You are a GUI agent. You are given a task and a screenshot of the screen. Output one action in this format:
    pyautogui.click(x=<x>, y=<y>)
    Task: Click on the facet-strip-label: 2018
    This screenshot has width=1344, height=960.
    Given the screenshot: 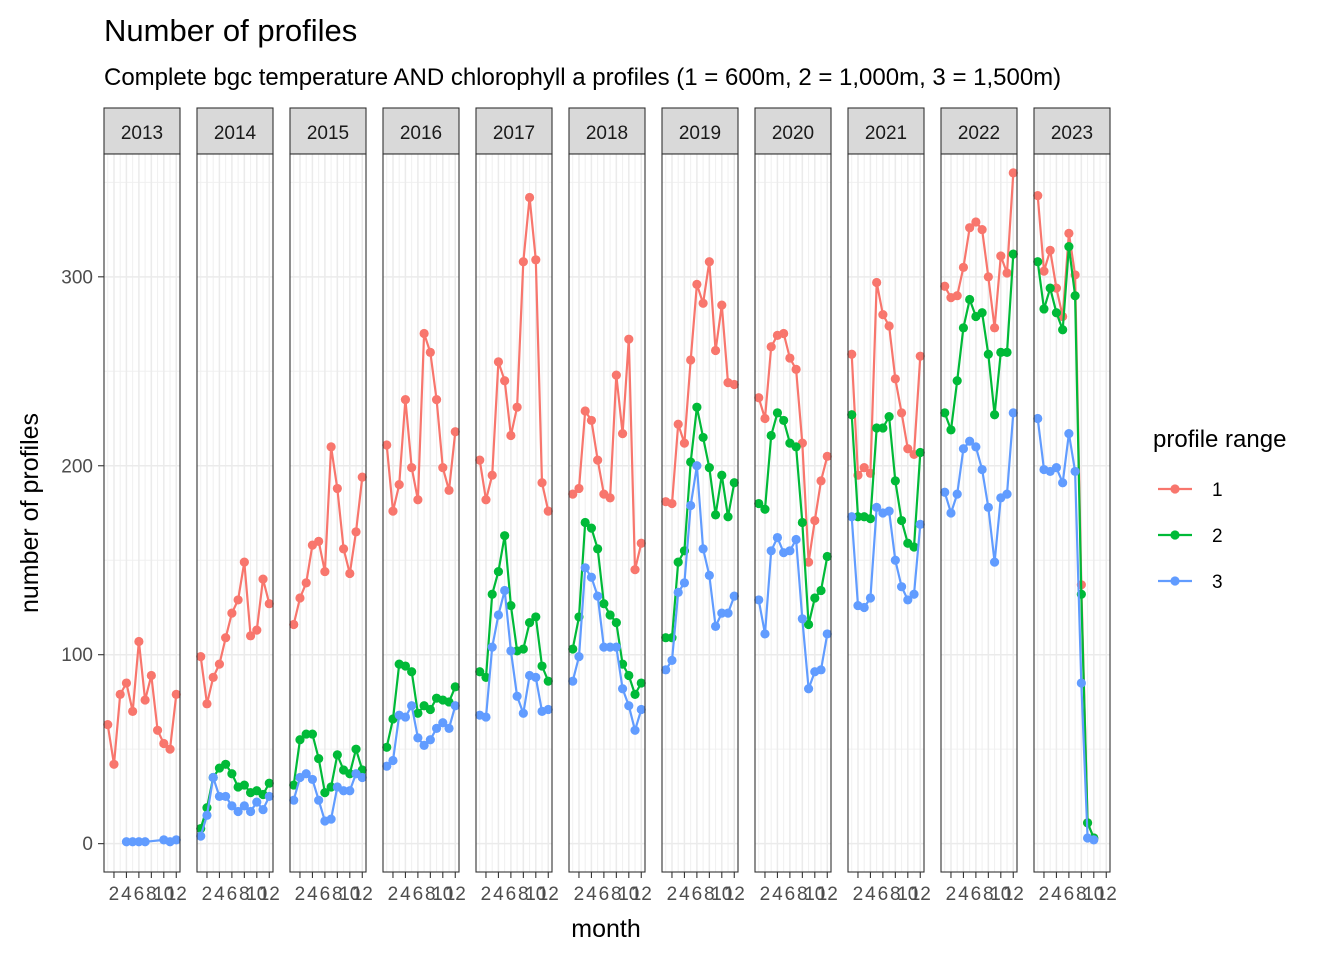 What is the action you would take?
    pyautogui.click(x=607, y=133)
    